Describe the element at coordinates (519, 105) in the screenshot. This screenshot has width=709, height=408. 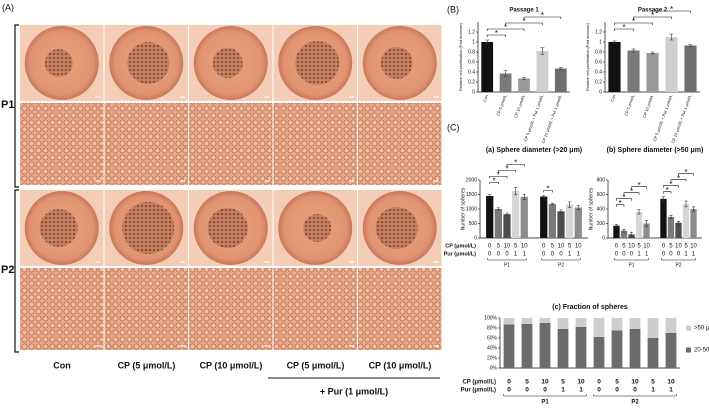
I see `x-tick-label: CP 10 μmol/L` at that location.